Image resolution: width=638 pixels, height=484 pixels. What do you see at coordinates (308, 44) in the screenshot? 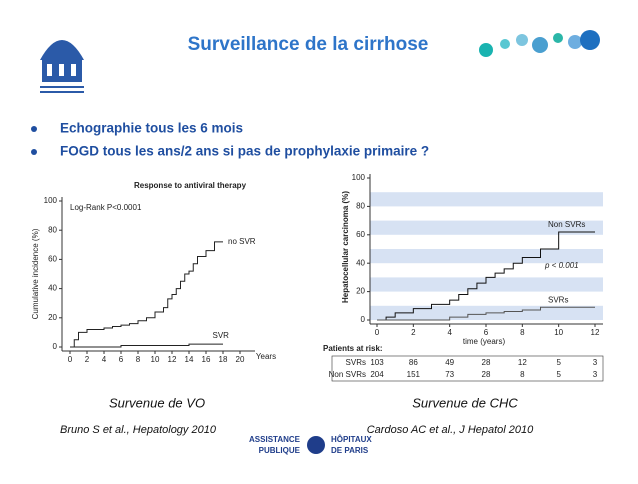
I see `slide-title: Surveillance de la cirrhose` at bounding box center [308, 44].